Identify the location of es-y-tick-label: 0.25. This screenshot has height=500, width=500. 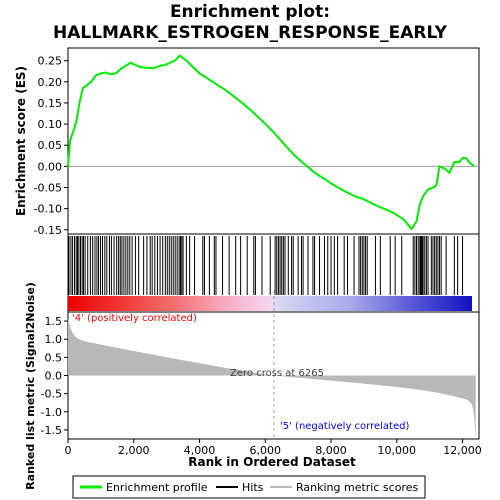
(50, 61).